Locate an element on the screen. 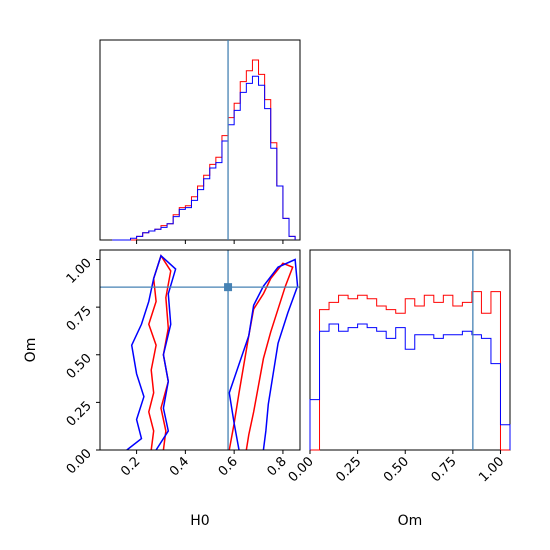  om-xtick-label-3: 0.75 is located at coordinates (444, 469).